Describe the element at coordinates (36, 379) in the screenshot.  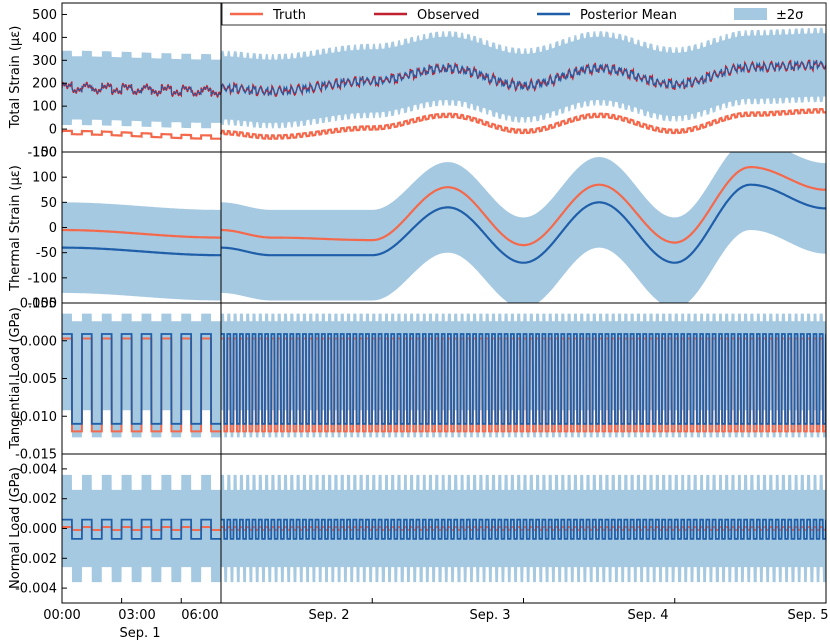
I see `y-tick-label: -0.005` at that location.